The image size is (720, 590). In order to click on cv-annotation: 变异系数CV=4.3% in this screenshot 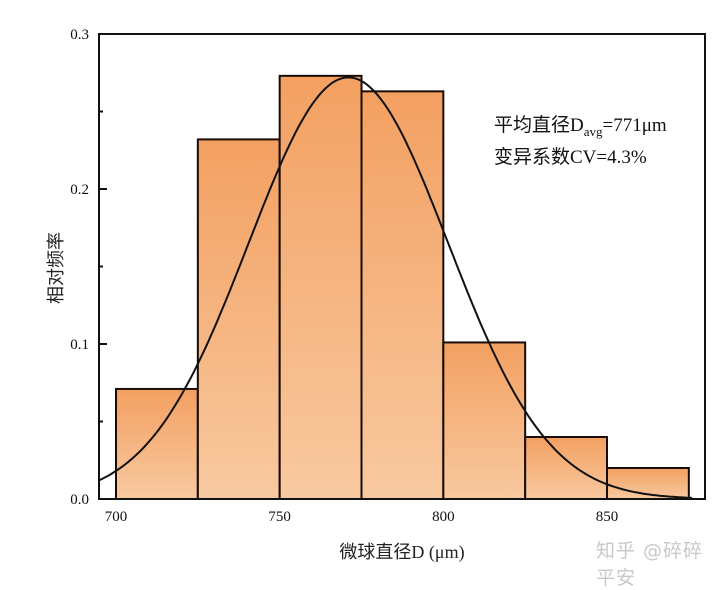, I will do `click(570, 157)`.